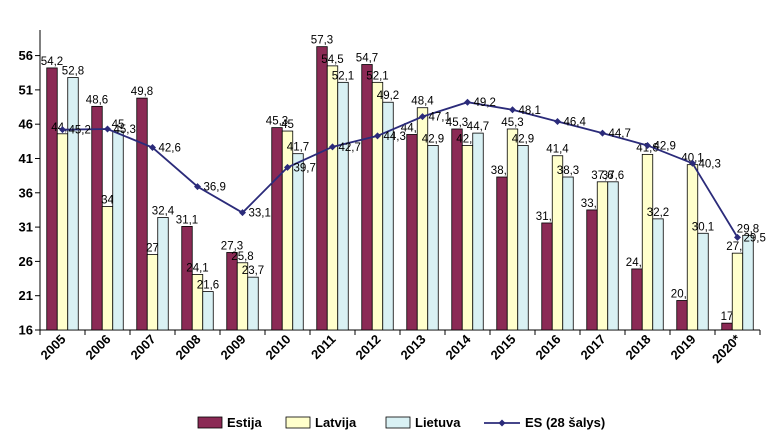 This screenshot has width=768, height=442. I want to click on bar-data-label: 27,3, so click(232, 246).